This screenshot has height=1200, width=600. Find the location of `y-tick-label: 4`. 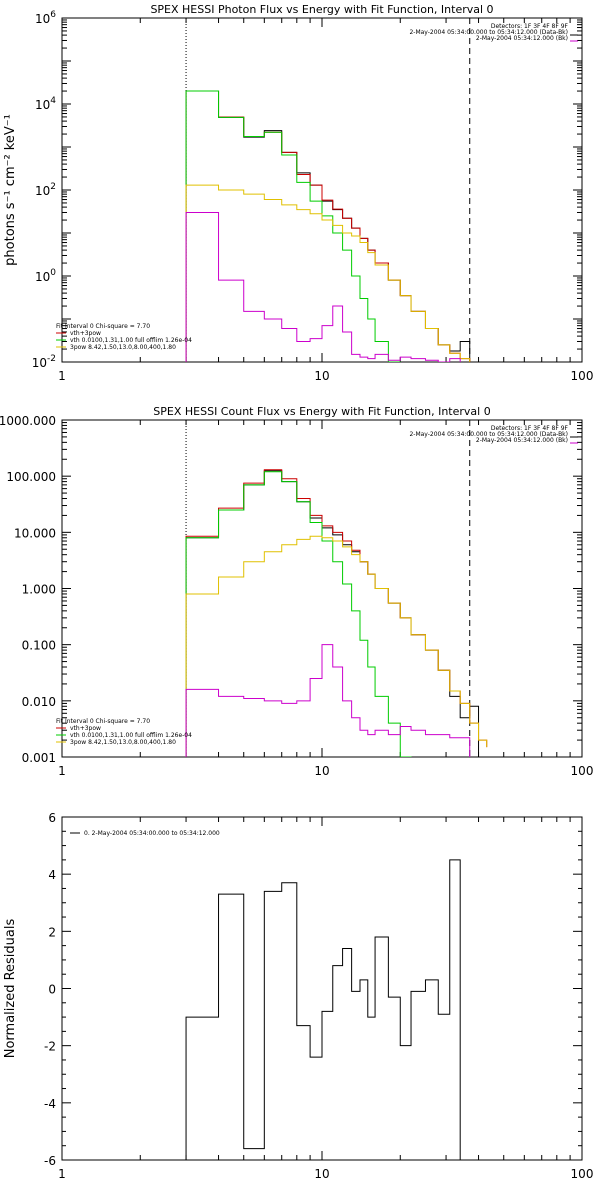

y-tick-label: 4 is located at coordinates (52, 875).